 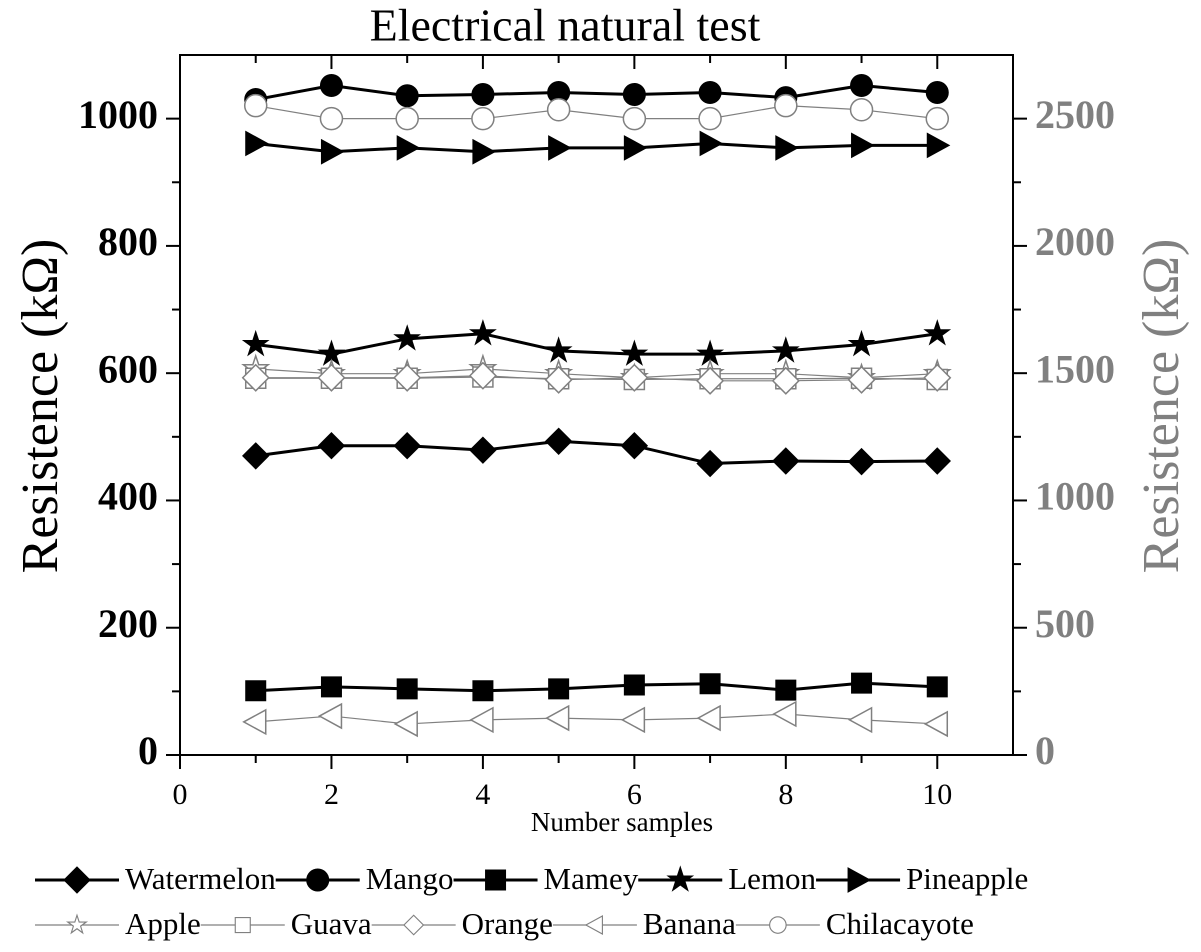 What do you see at coordinates (785, 794) in the screenshot?
I see `x-tick-label: 8` at bounding box center [785, 794].